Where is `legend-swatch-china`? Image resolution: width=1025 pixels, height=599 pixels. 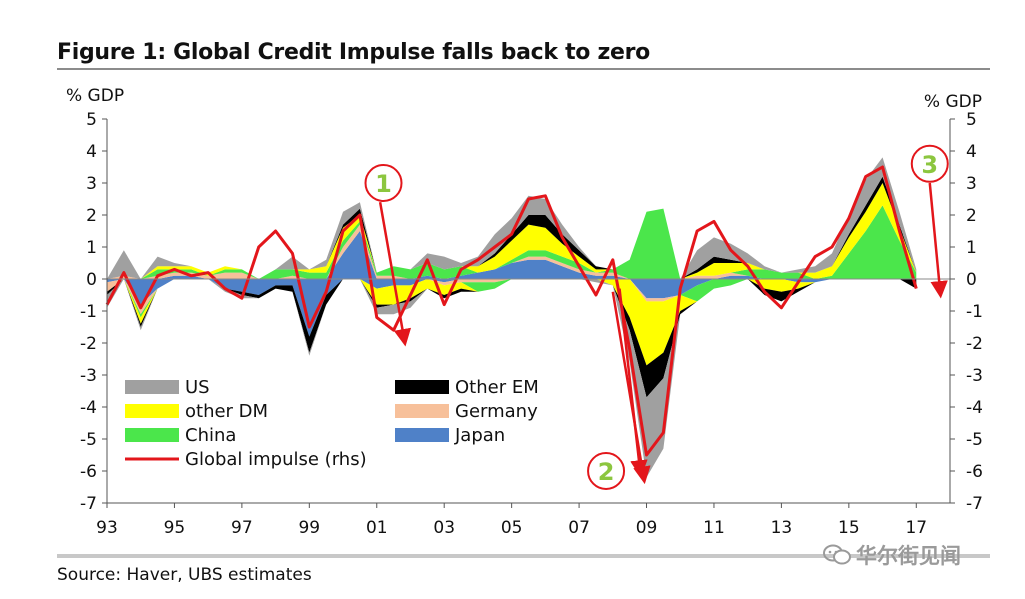 legend-swatch-china is located at coordinates (152, 435).